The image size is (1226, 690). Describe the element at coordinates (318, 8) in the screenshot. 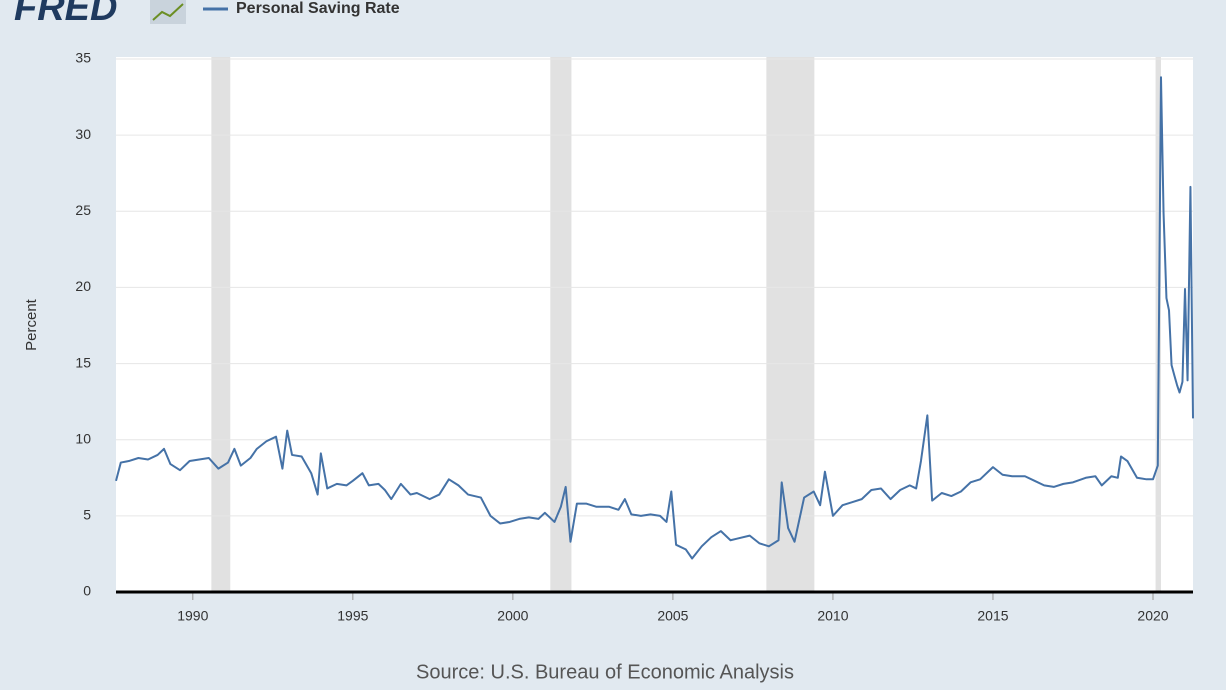

I see `legend-label: Personal Saving Rate` at that location.